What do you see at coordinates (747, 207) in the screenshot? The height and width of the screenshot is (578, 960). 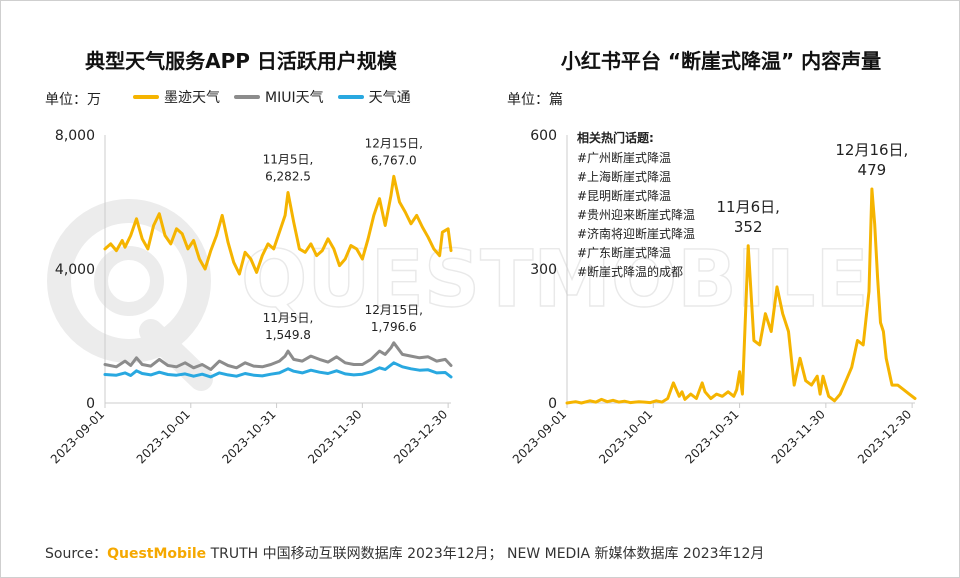 I see `data-label: 11月6日,` at bounding box center [747, 207].